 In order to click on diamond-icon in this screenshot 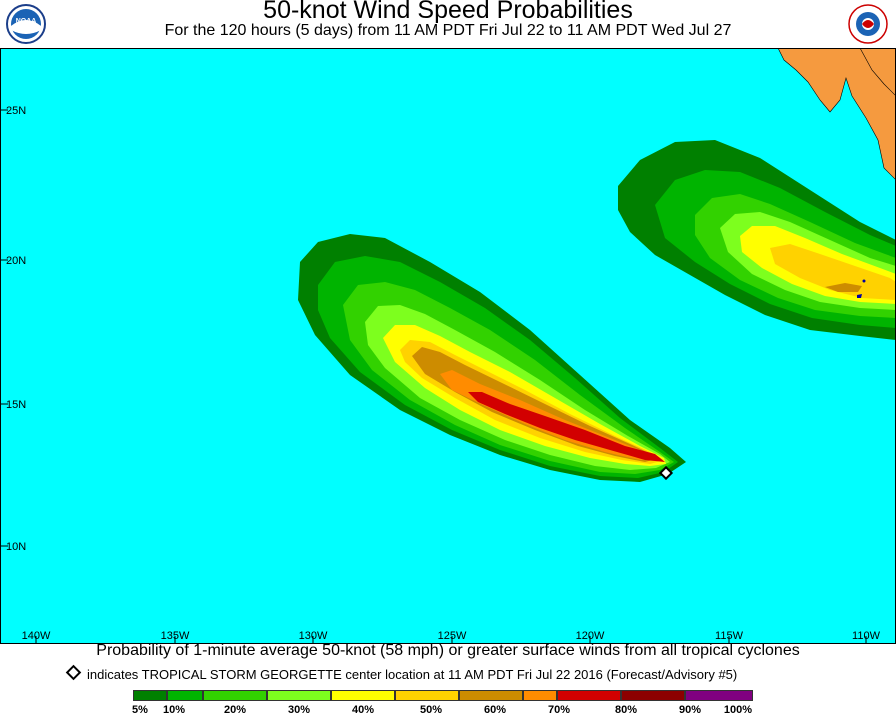, I will do `click(73, 672)`.